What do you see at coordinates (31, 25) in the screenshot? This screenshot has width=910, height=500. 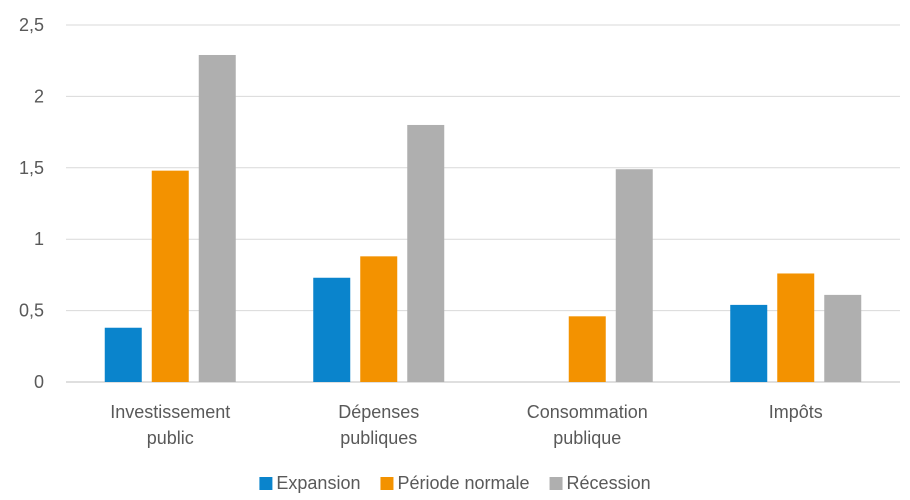 I see `y-tick-label: 2,5` at bounding box center [31, 25].